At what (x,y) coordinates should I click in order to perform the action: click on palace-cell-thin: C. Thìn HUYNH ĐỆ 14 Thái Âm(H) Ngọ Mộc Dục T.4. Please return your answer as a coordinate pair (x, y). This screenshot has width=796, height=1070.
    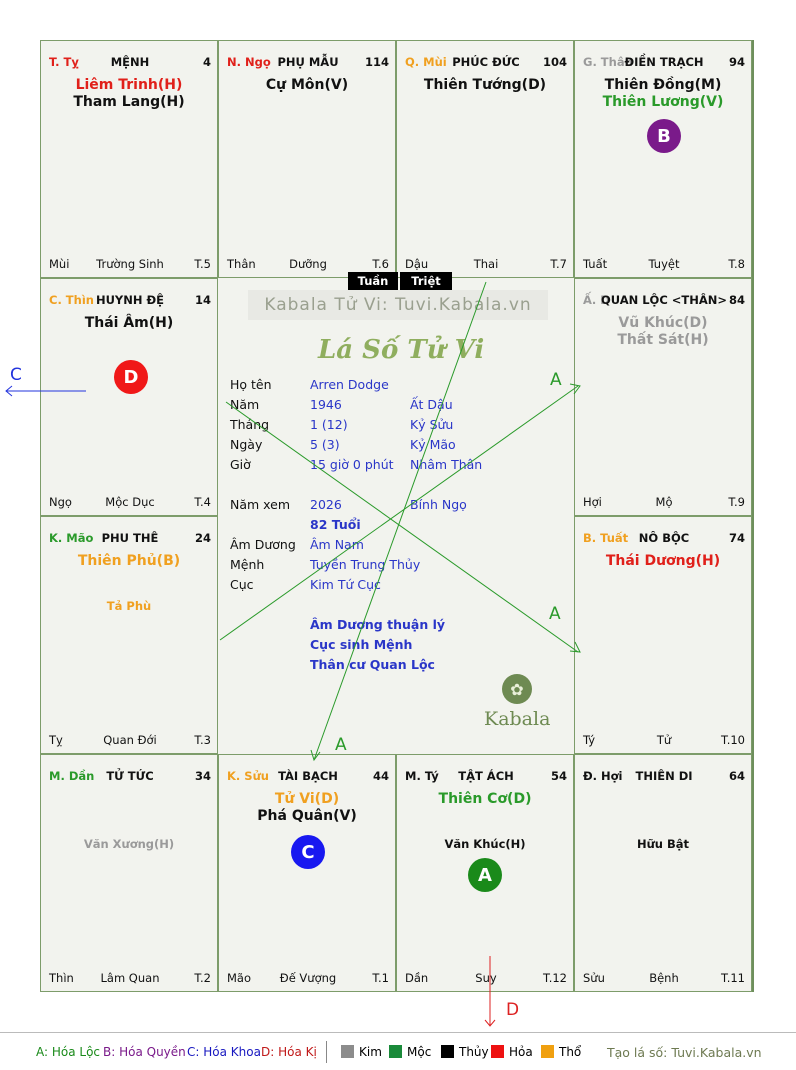
    Looking at the image, I should click on (129, 397).